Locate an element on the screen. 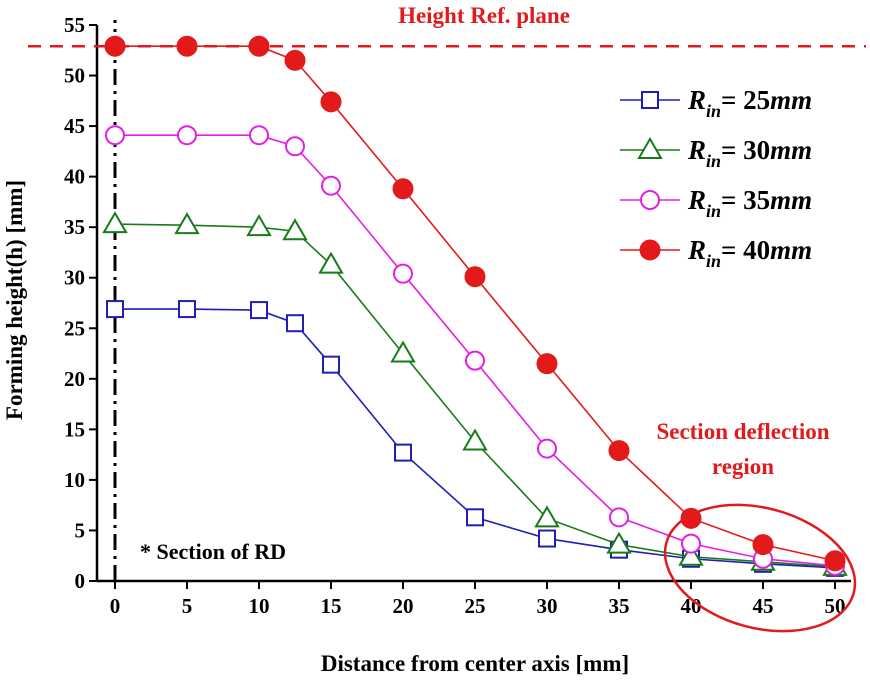  legend: Rin= 25mm Rin= 30mm Rin= 35mm Rin= 40mm is located at coordinates (716, 178).